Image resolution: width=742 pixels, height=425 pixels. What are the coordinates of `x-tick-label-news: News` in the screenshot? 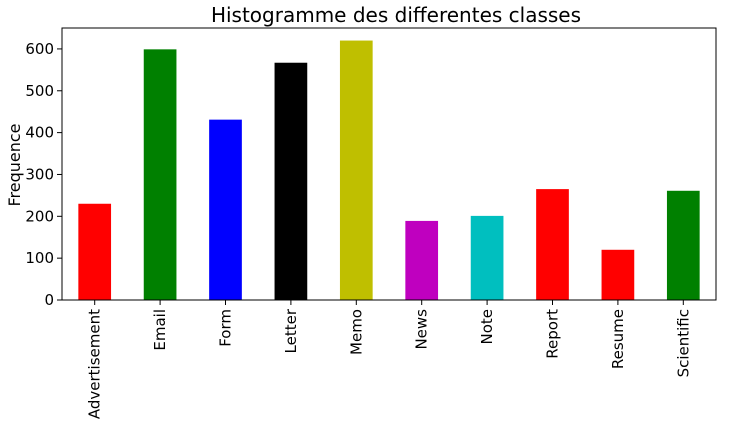 It's located at (422, 329).